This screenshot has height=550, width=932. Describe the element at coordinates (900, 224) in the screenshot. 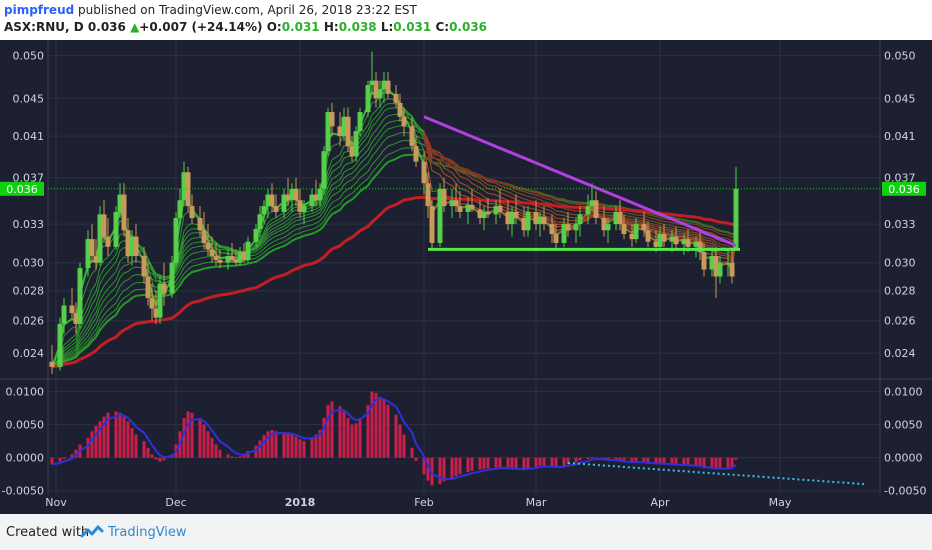

I see `y-tick-label-right: 0.033` at that location.